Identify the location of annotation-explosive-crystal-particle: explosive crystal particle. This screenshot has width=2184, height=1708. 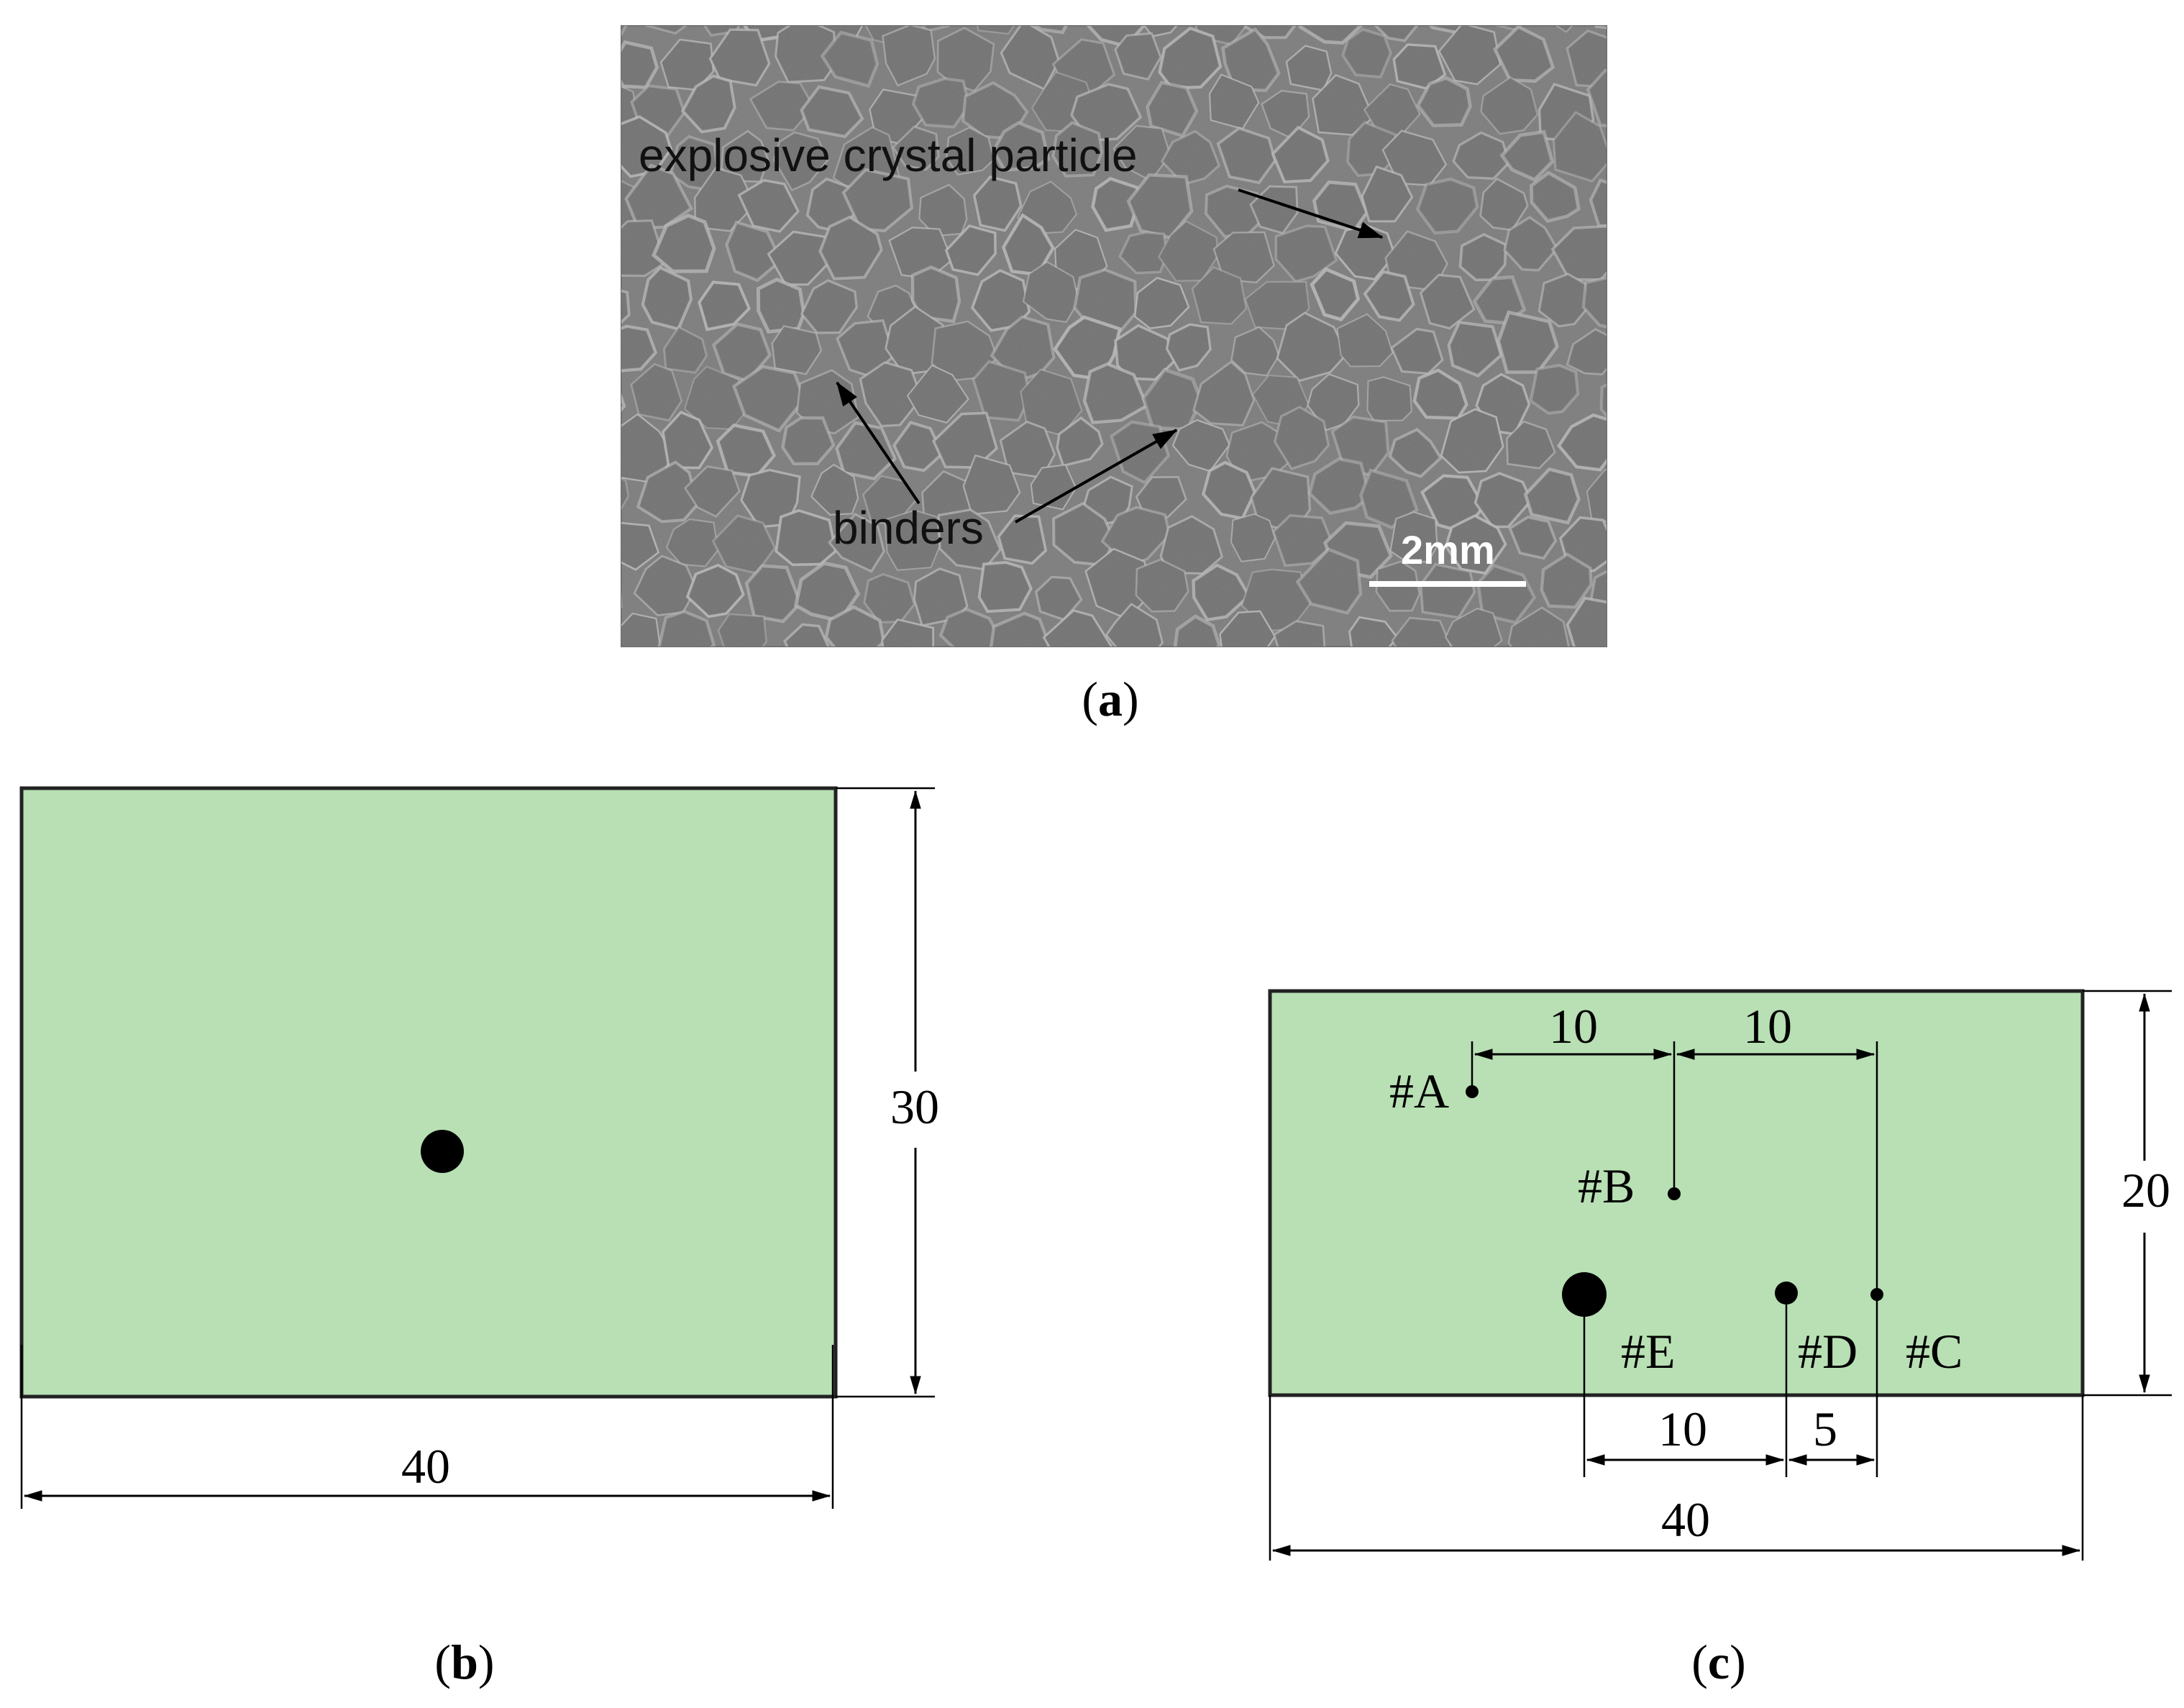
(888, 155).